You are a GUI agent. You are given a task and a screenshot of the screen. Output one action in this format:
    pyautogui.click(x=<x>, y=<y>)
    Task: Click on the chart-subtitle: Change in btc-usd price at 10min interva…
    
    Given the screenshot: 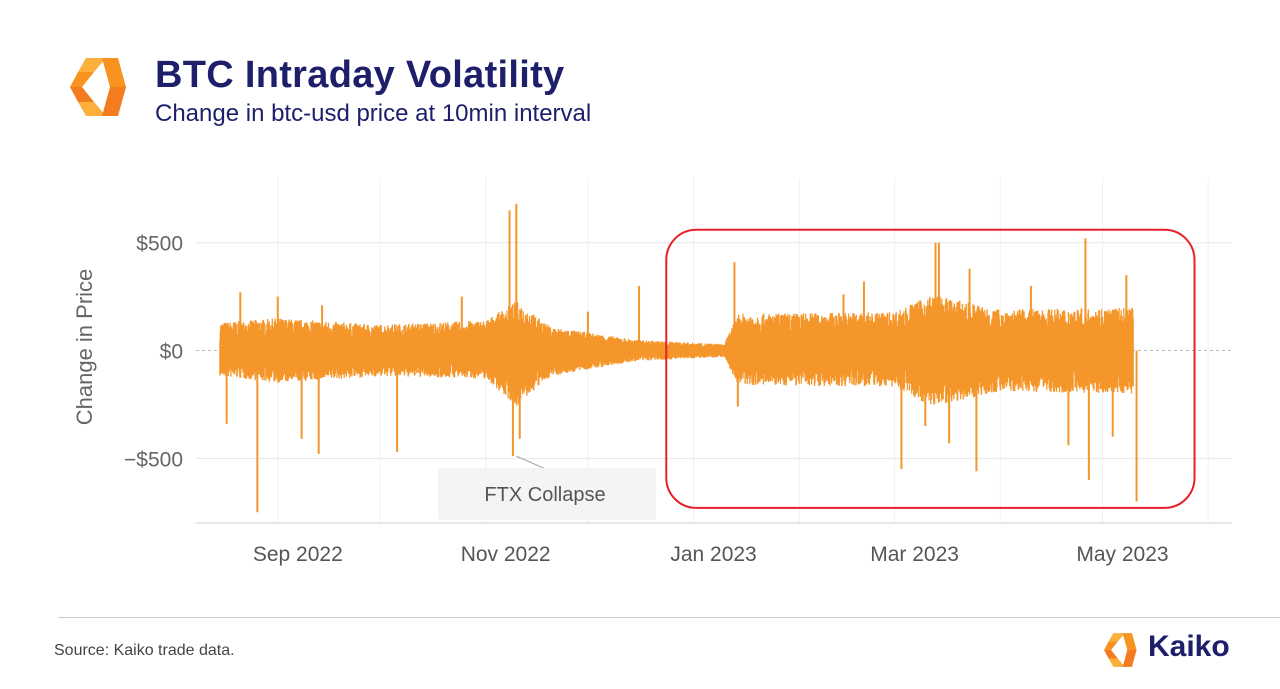 What is the action you would take?
    pyautogui.click(x=373, y=113)
    